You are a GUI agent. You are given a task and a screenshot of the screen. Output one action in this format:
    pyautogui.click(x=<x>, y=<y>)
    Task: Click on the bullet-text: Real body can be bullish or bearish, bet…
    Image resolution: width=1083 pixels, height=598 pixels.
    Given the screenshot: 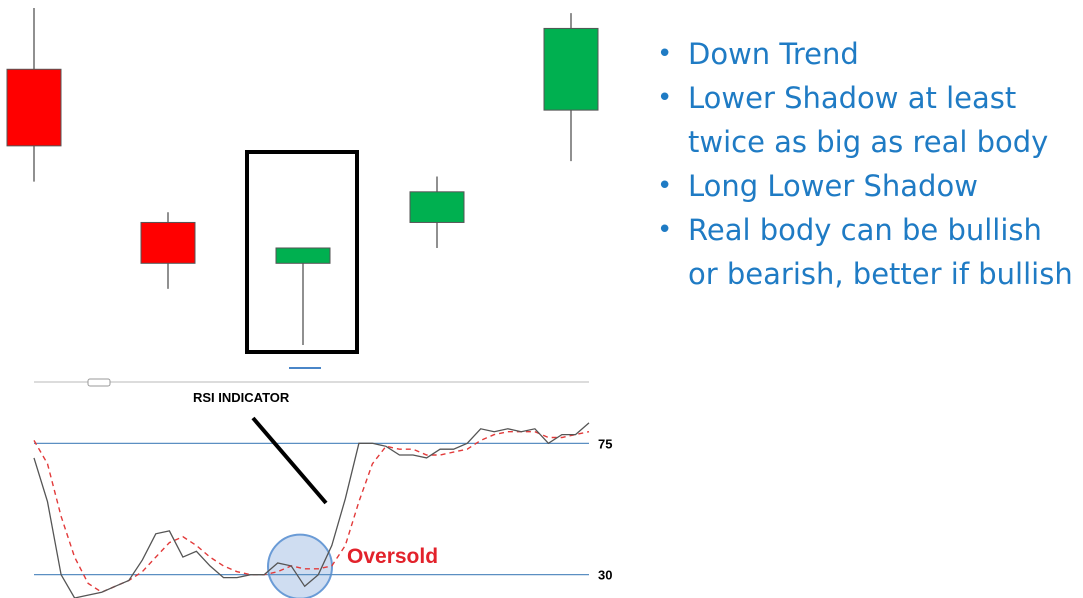 What is the action you would take?
    pyautogui.click(x=880, y=252)
    